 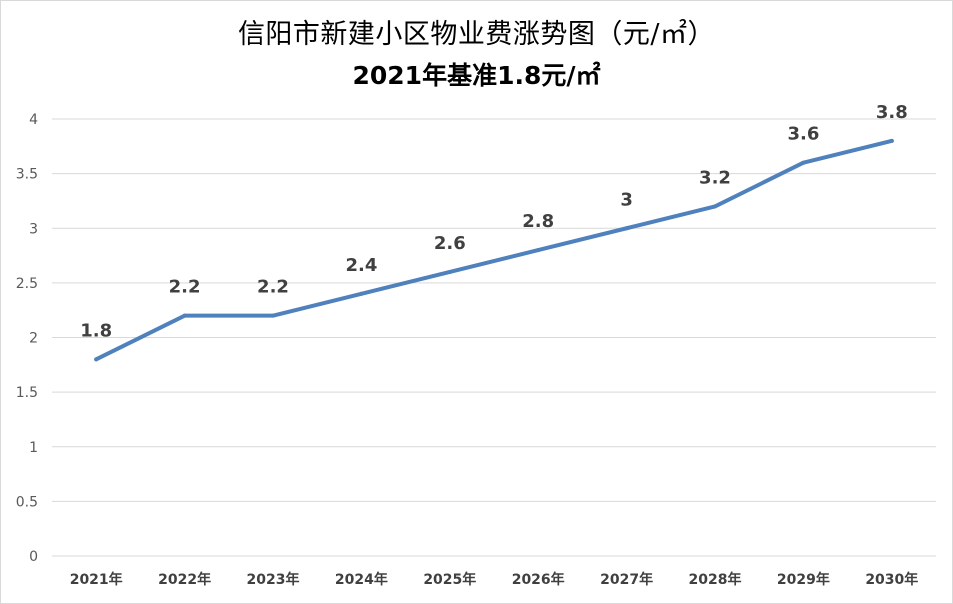 What do you see at coordinates (33, 229) in the screenshot?
I see `y-tick-label: 3` at bounding box center [33, 229].